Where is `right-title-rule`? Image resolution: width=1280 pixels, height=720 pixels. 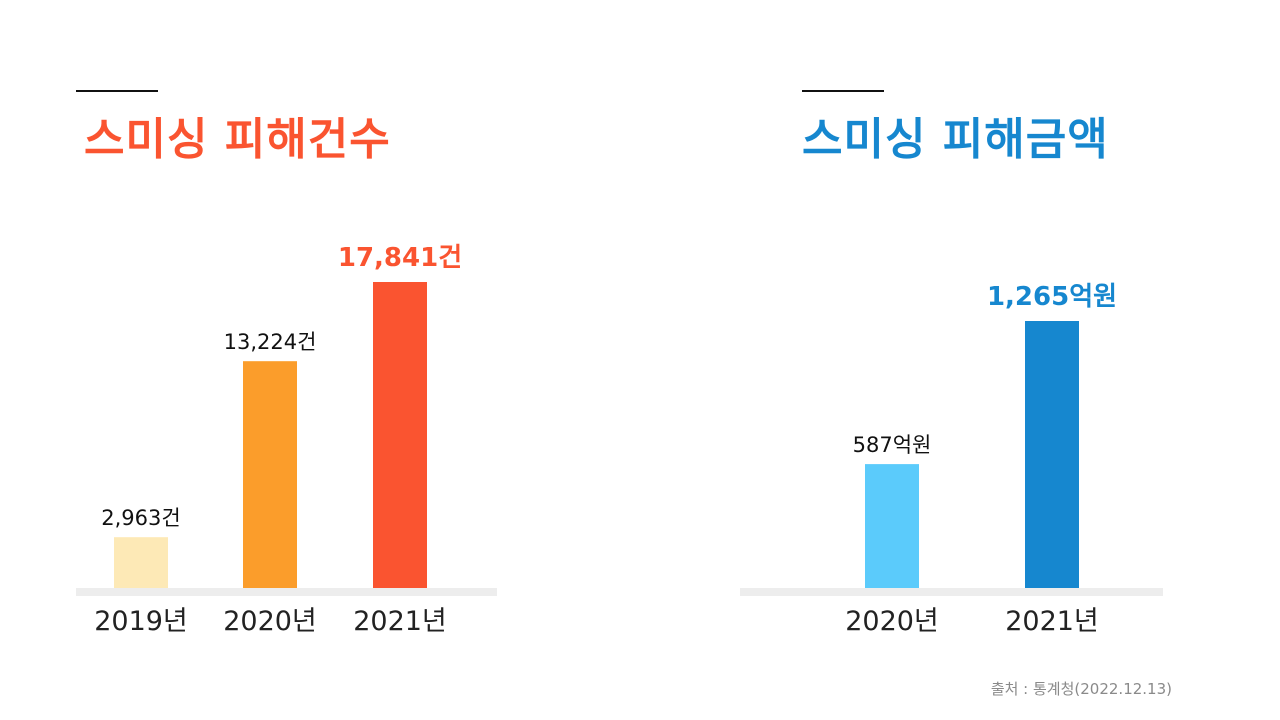
right-title-rule is located at coordinates (843, 91).